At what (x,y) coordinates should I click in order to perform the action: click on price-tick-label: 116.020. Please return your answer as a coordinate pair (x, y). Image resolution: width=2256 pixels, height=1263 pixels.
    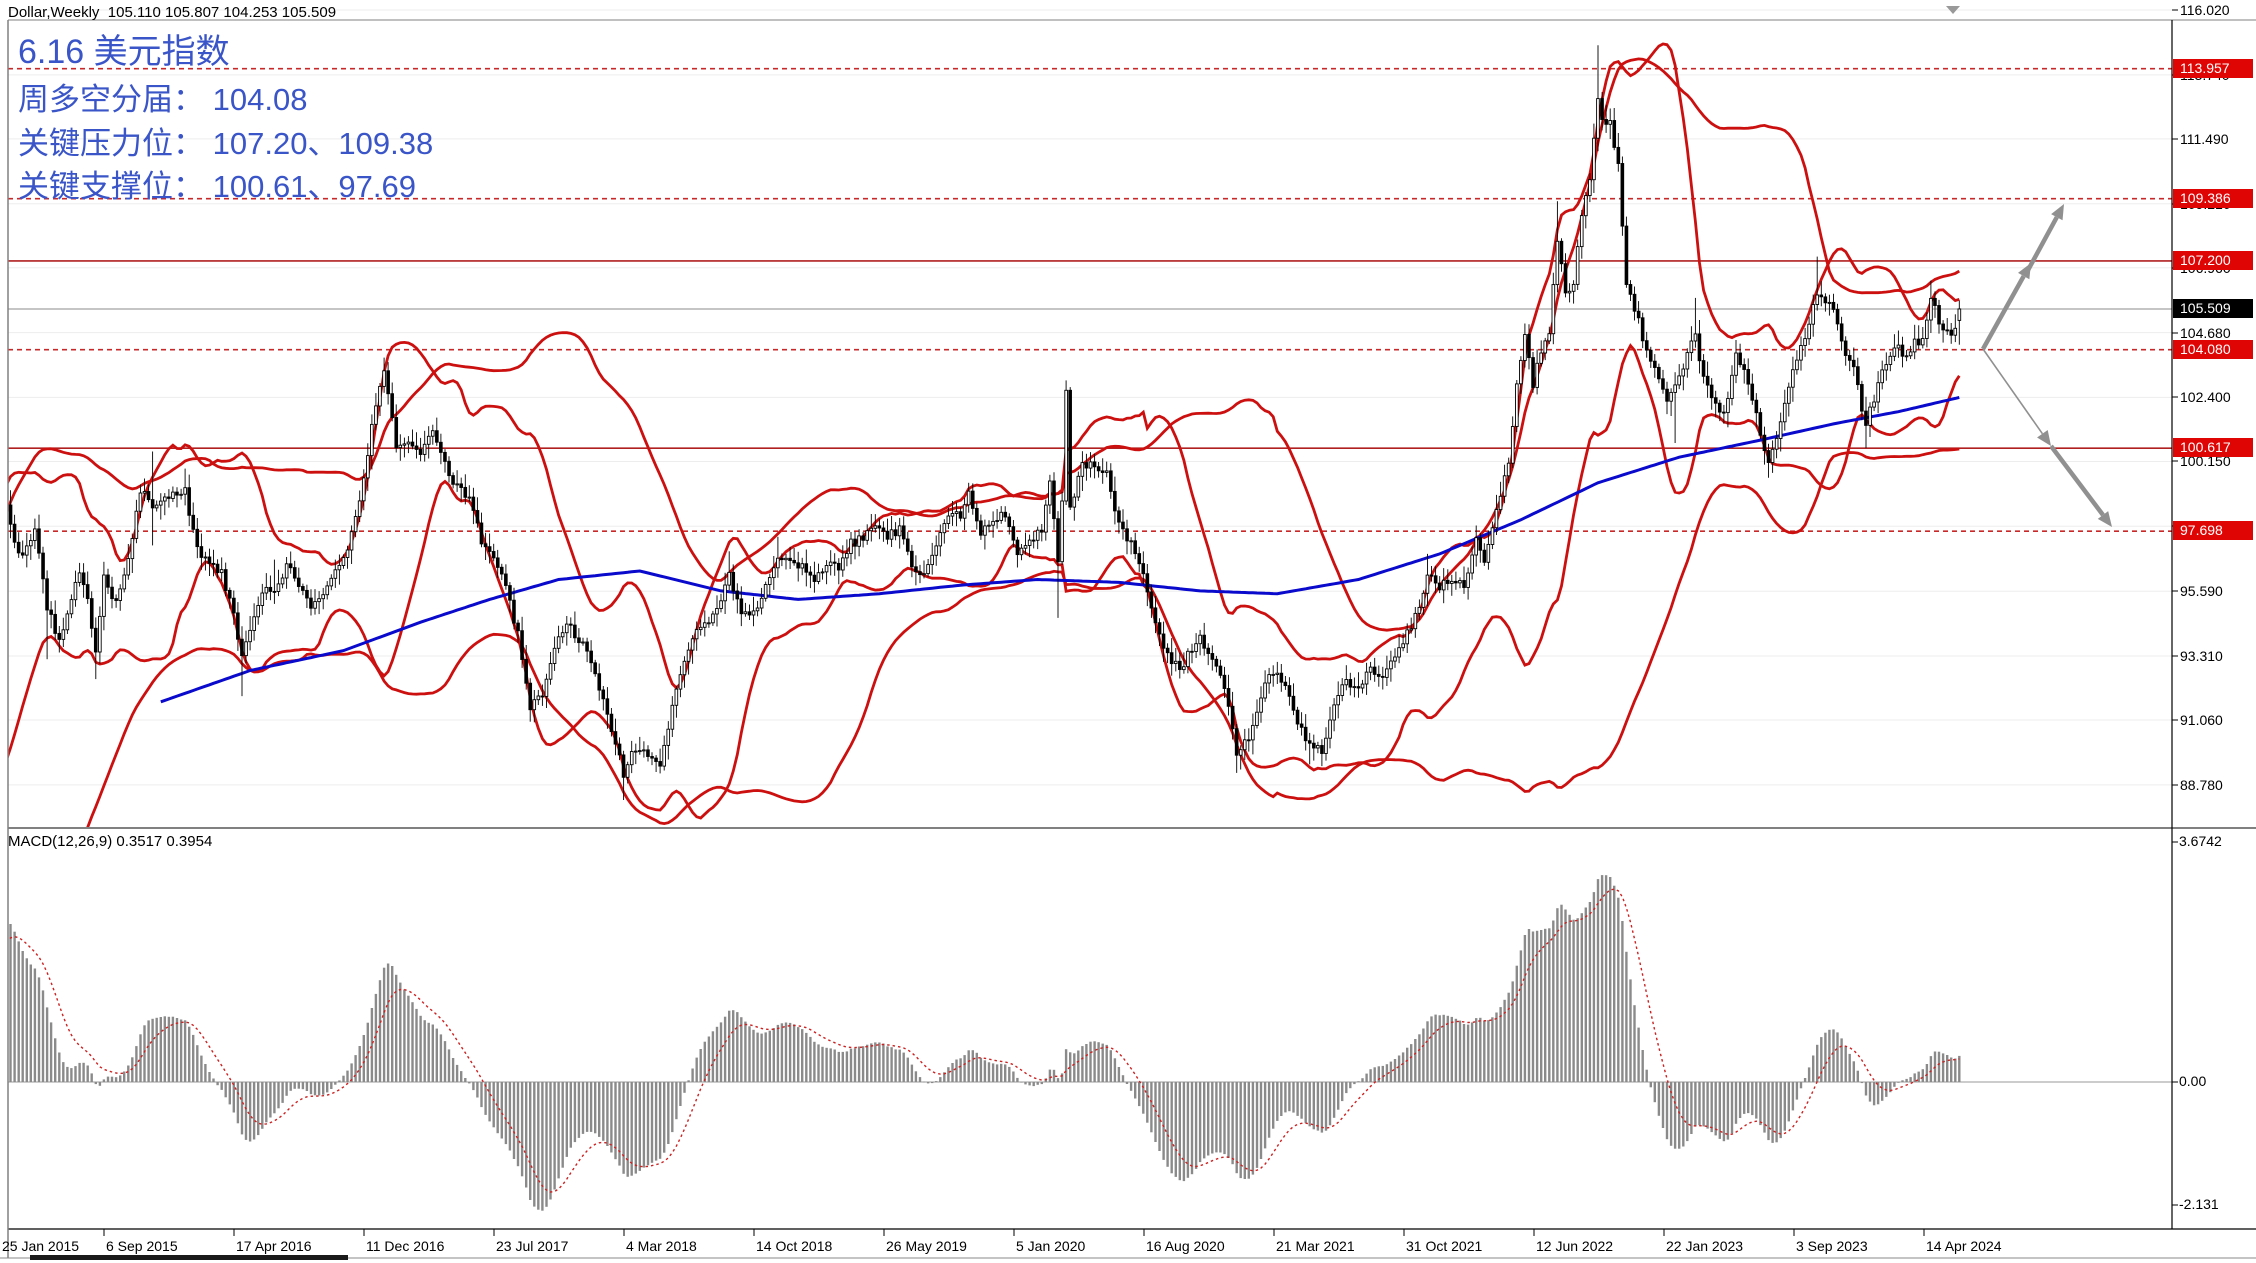
    Looking at the image, I should click on (2205, 10).